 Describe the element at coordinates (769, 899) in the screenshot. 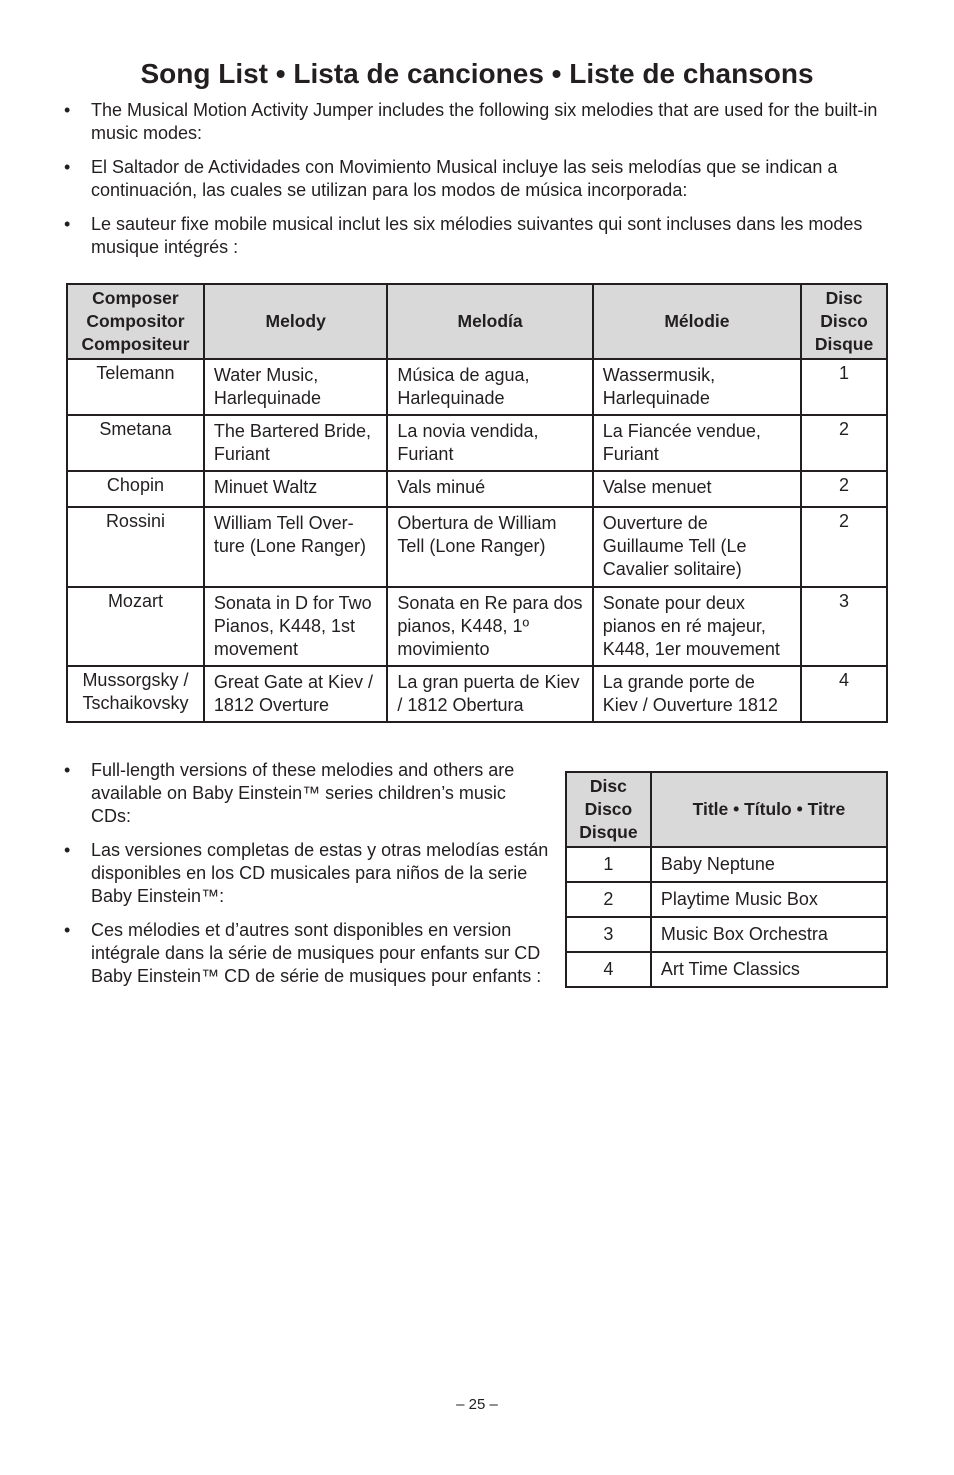

I see `title-cell: Playtime Music Box` at that location.